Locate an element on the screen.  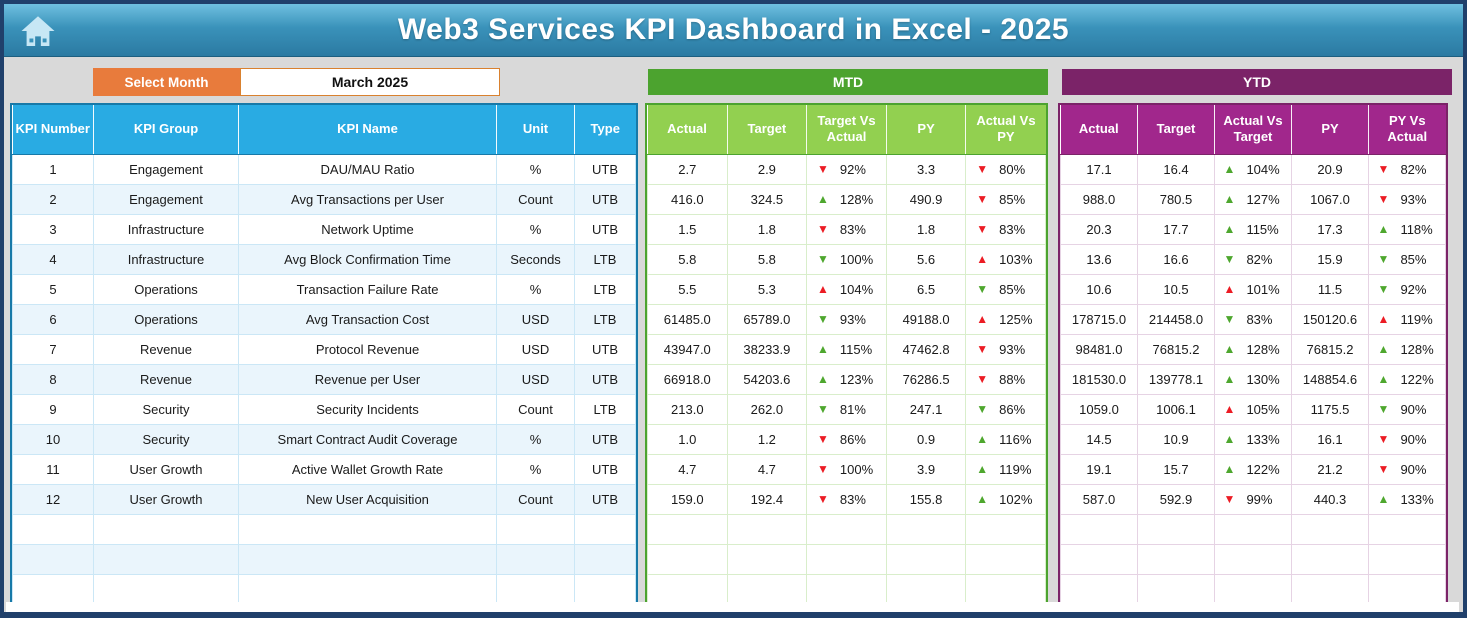
table-row: 20.3 17.7 ▲ 115% 17.3 ▲ 118% is located at coordinates (1253, 229).